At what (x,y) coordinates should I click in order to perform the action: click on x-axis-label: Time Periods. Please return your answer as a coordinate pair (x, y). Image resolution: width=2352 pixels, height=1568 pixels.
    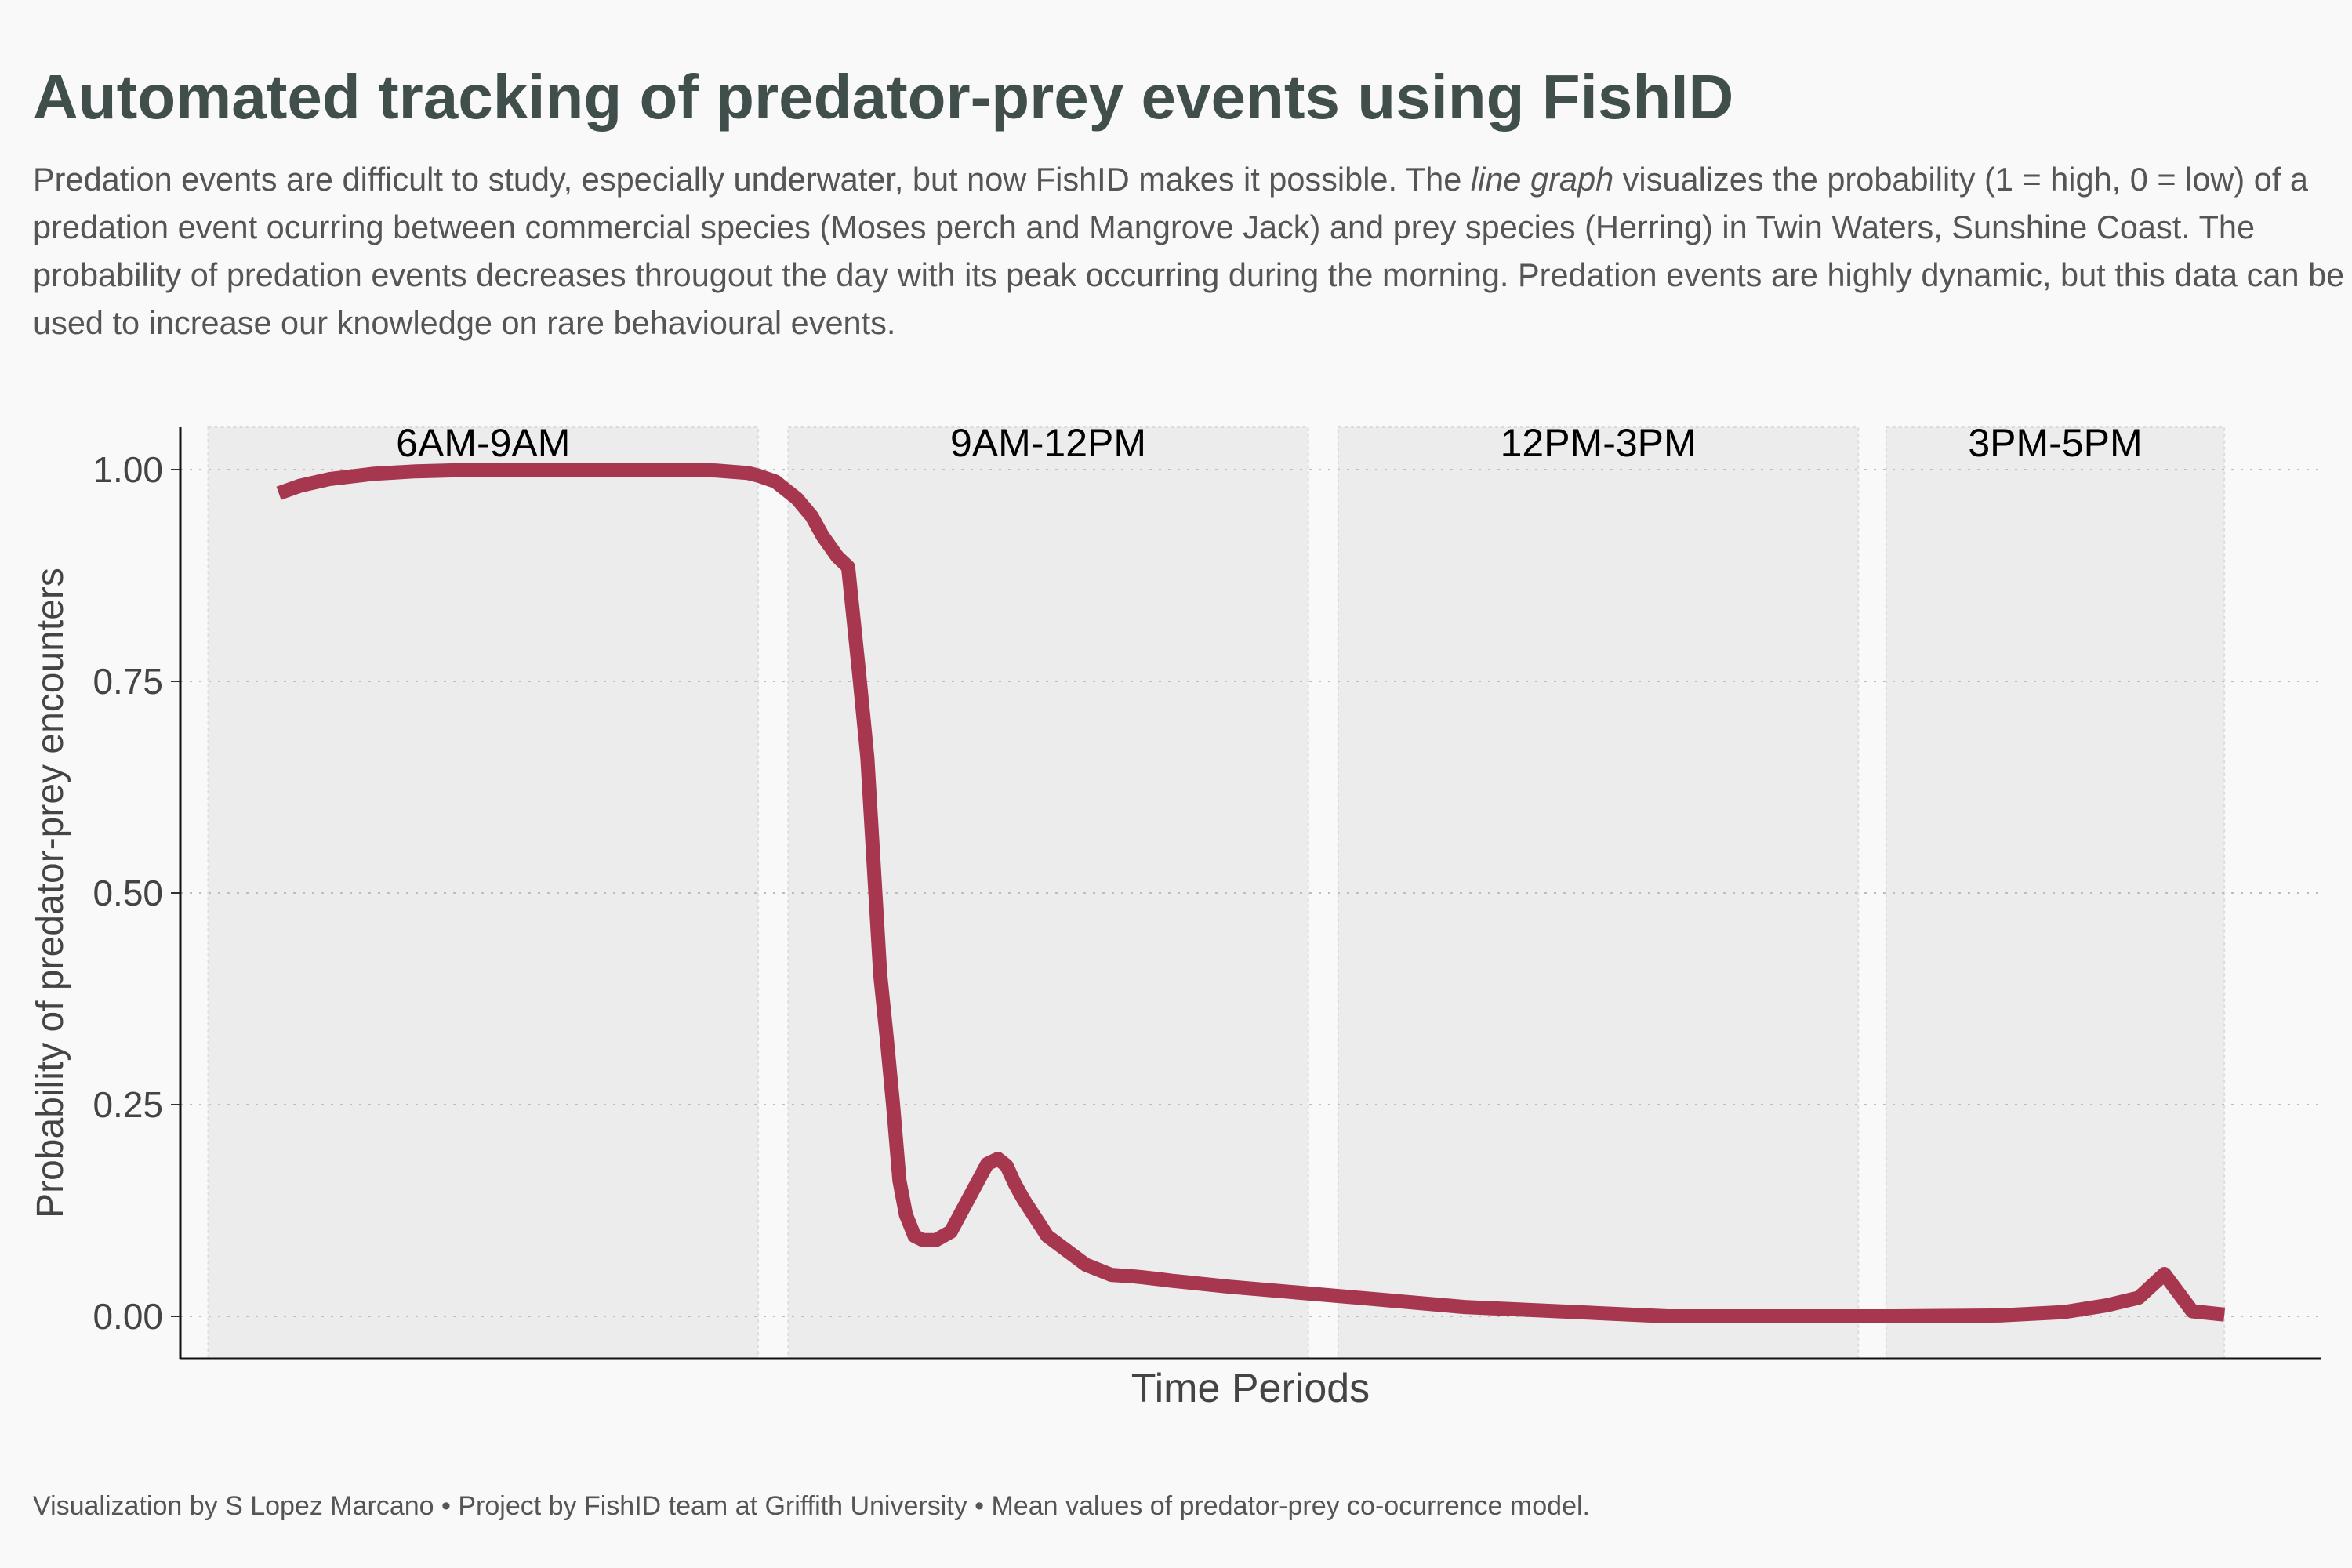
    Looking at the image, I should click on (1250, 1388).